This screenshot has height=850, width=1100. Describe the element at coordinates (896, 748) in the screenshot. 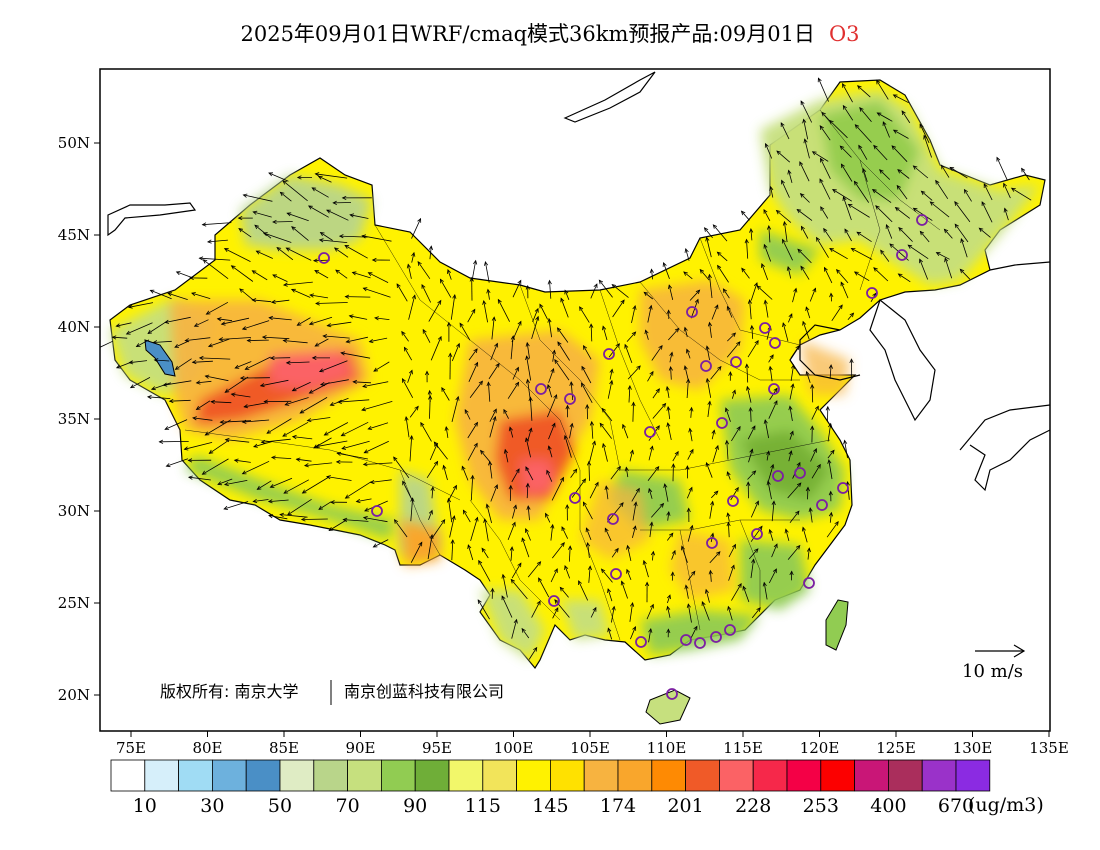

I see `lon-tick-label: 125E` at that location.